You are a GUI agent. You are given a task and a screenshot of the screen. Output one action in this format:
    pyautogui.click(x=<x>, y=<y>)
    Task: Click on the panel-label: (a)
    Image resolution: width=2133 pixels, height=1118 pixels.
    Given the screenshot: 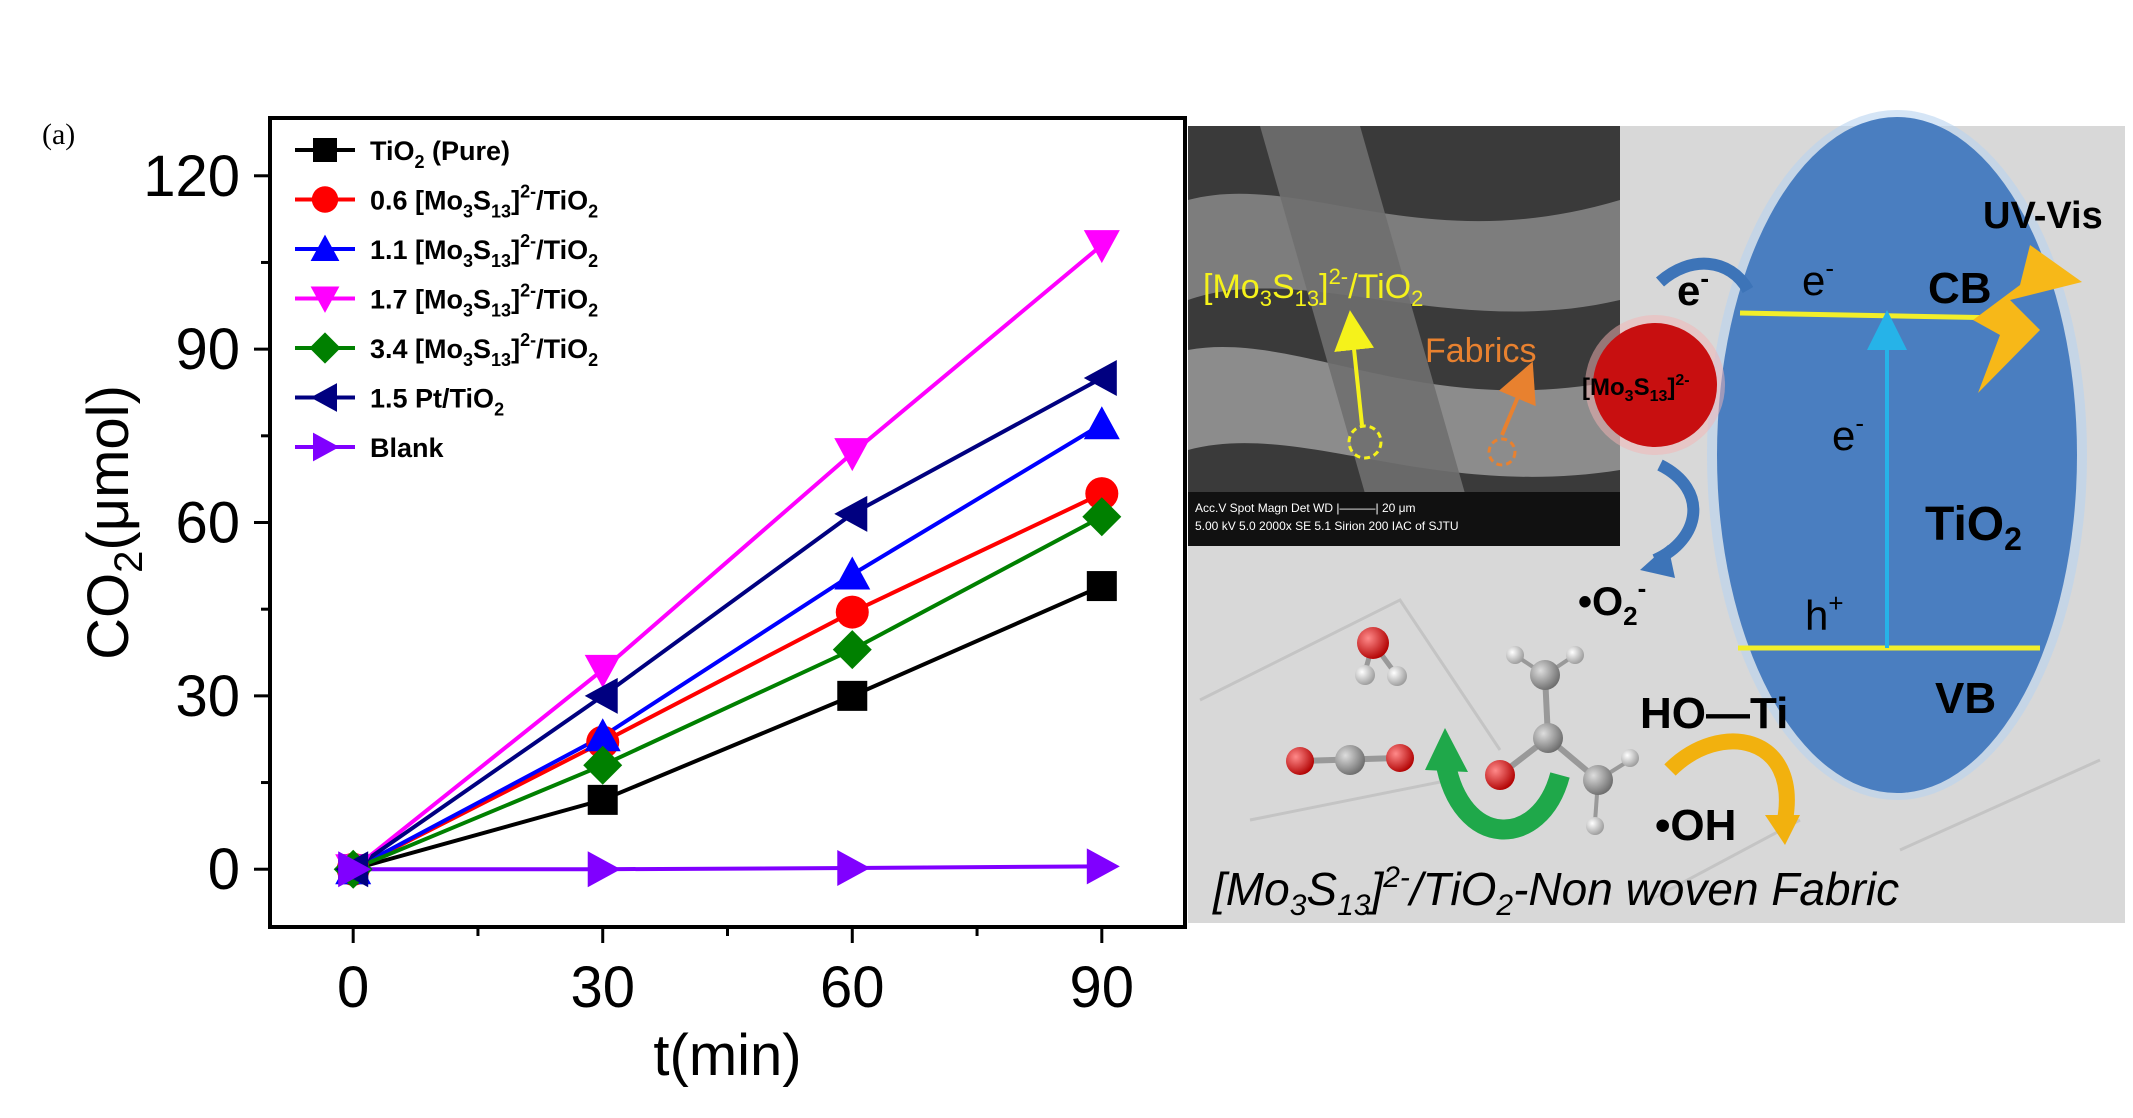 What is the action you would take?
    pyautogui.click(x=59, y=134)
    